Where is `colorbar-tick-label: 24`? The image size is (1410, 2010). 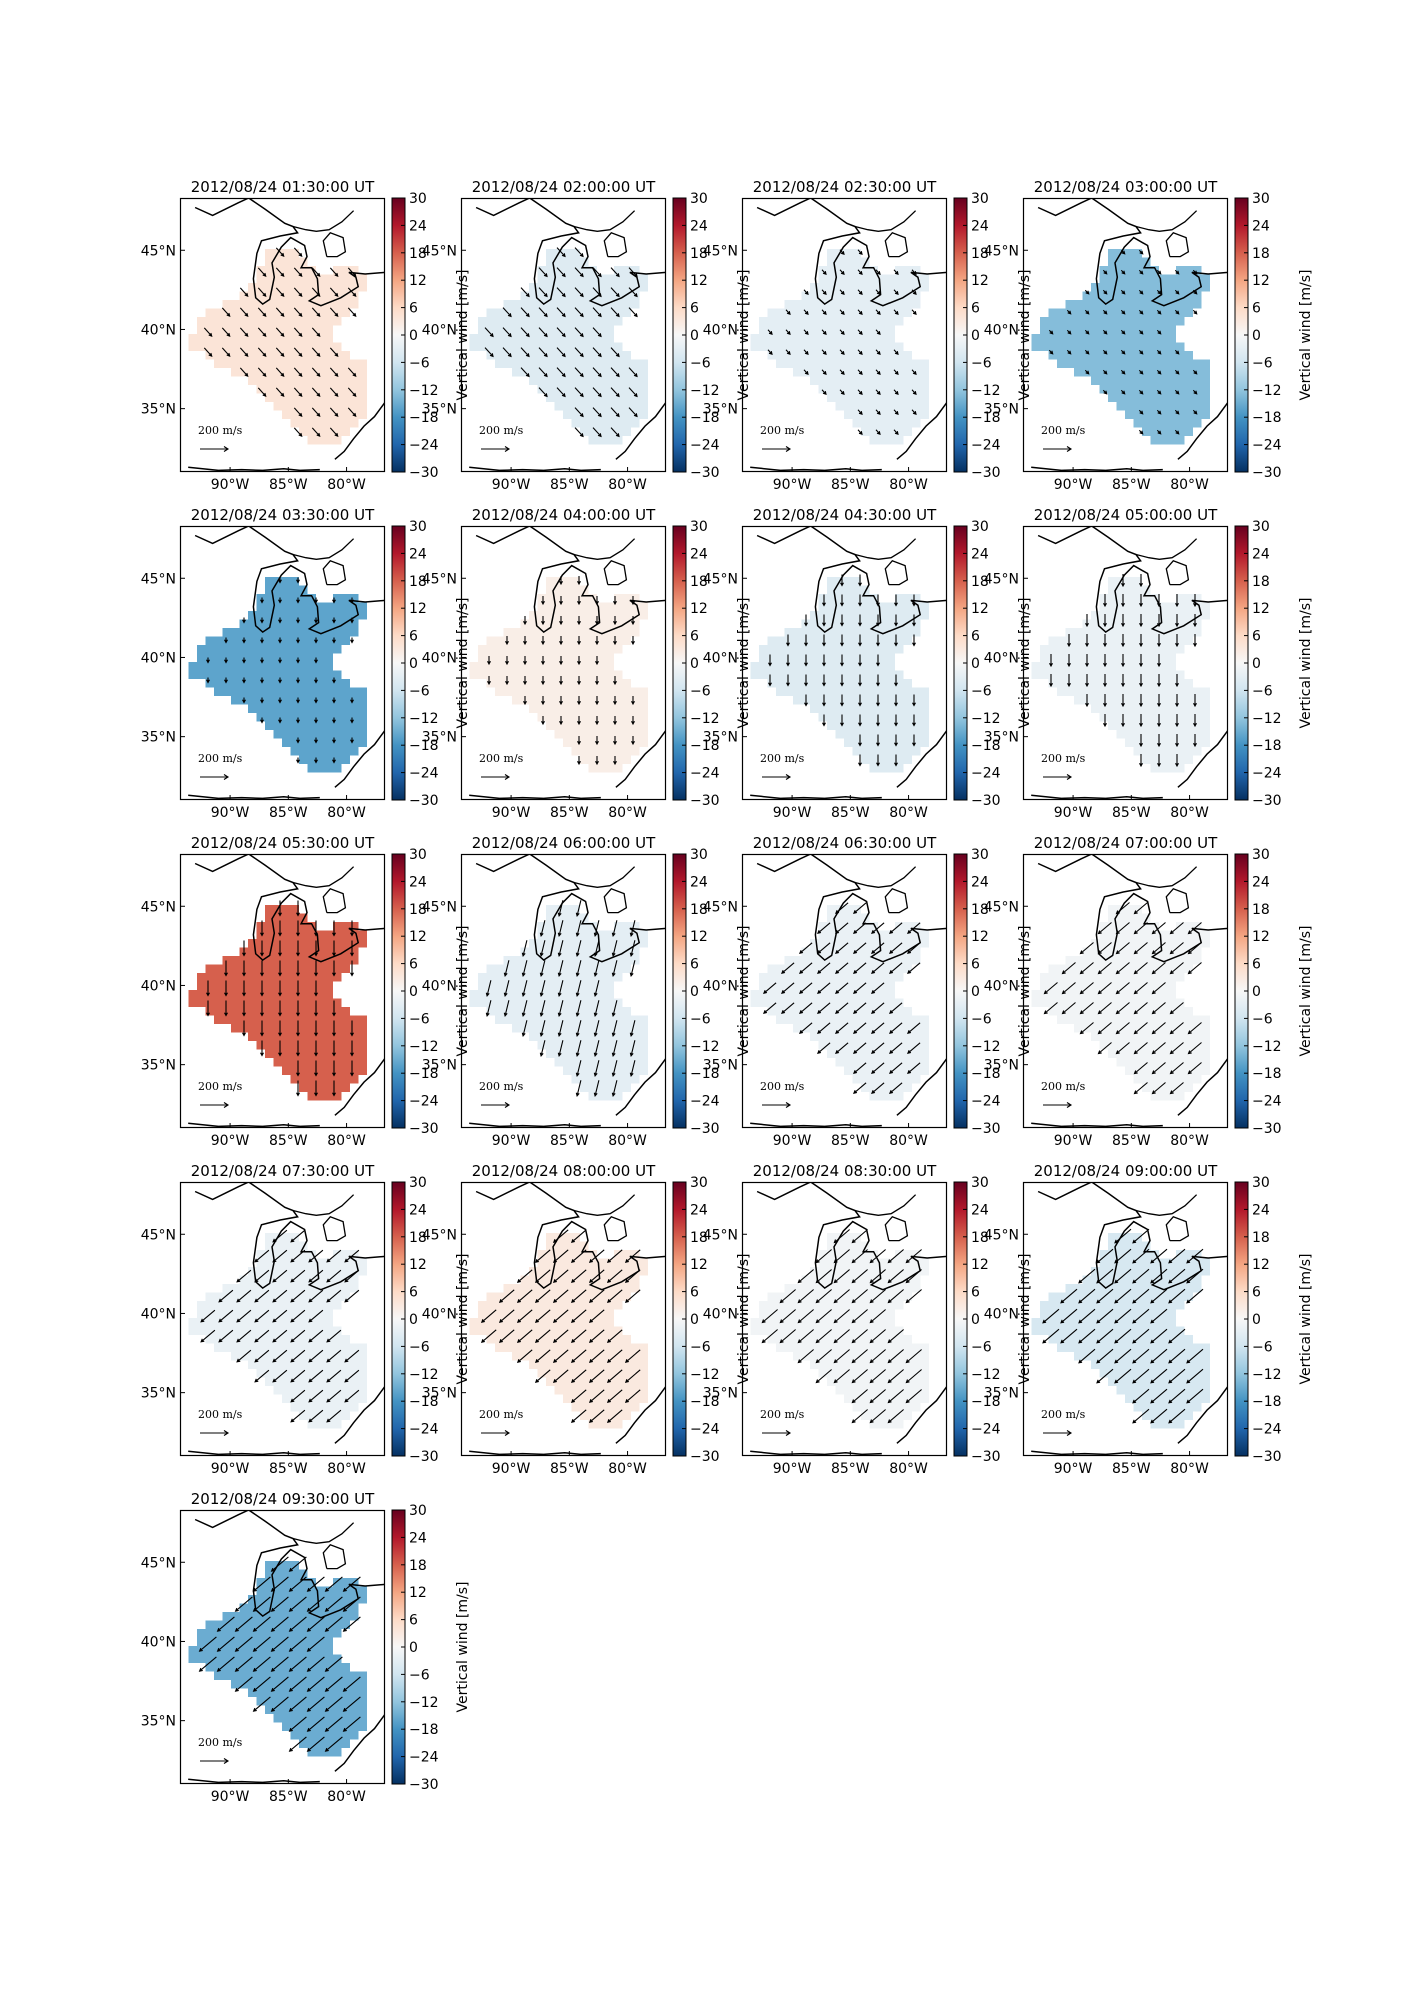
colorbar-tick-label: 24 is located at coordinates (418, 1538).